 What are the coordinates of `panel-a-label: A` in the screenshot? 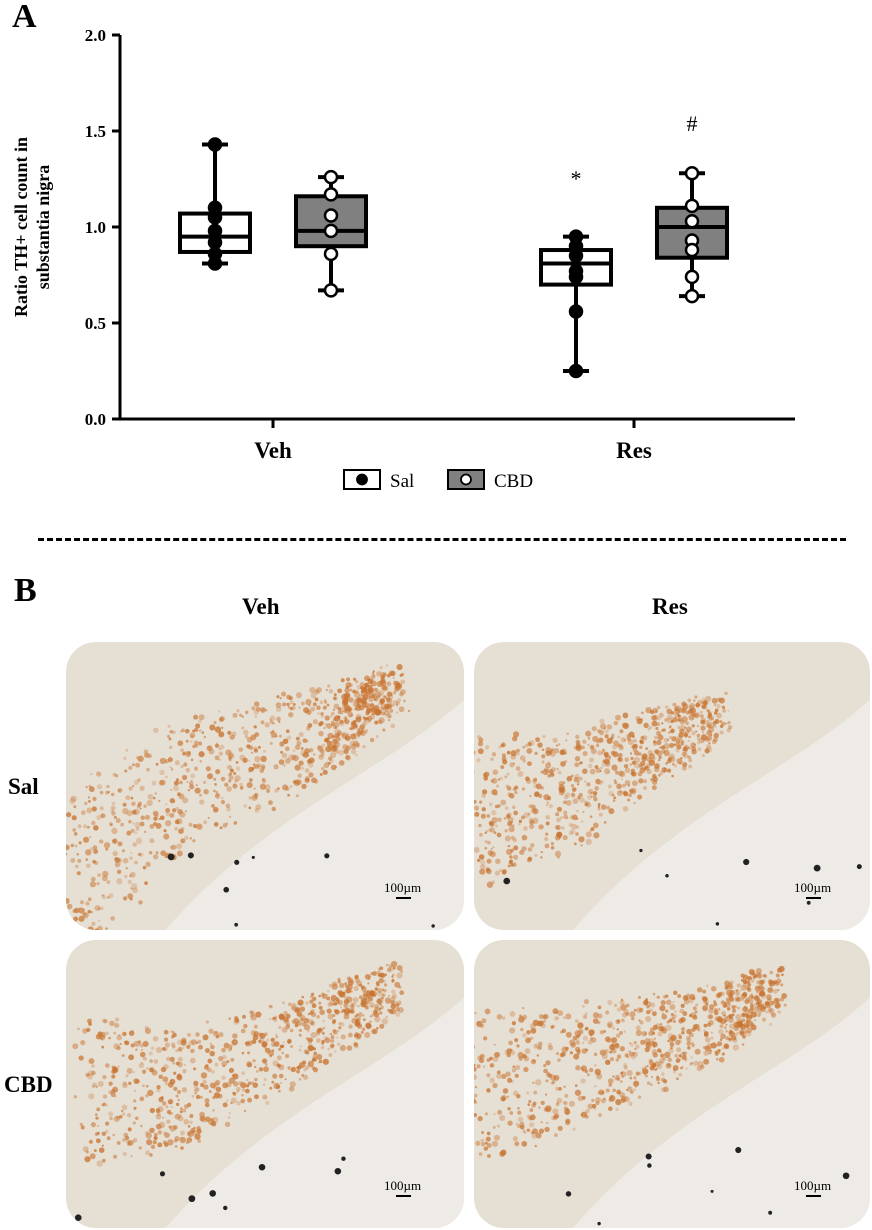 It's located at (24, 17).